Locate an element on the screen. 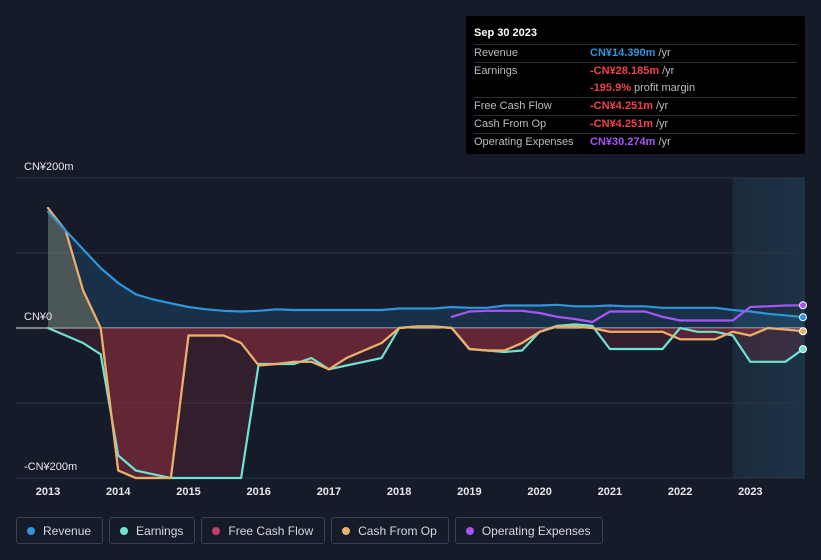 The width and height of the screenshot is (821, 560). tooltip-row-unit: profit margin is located at coordinates (664, 88).